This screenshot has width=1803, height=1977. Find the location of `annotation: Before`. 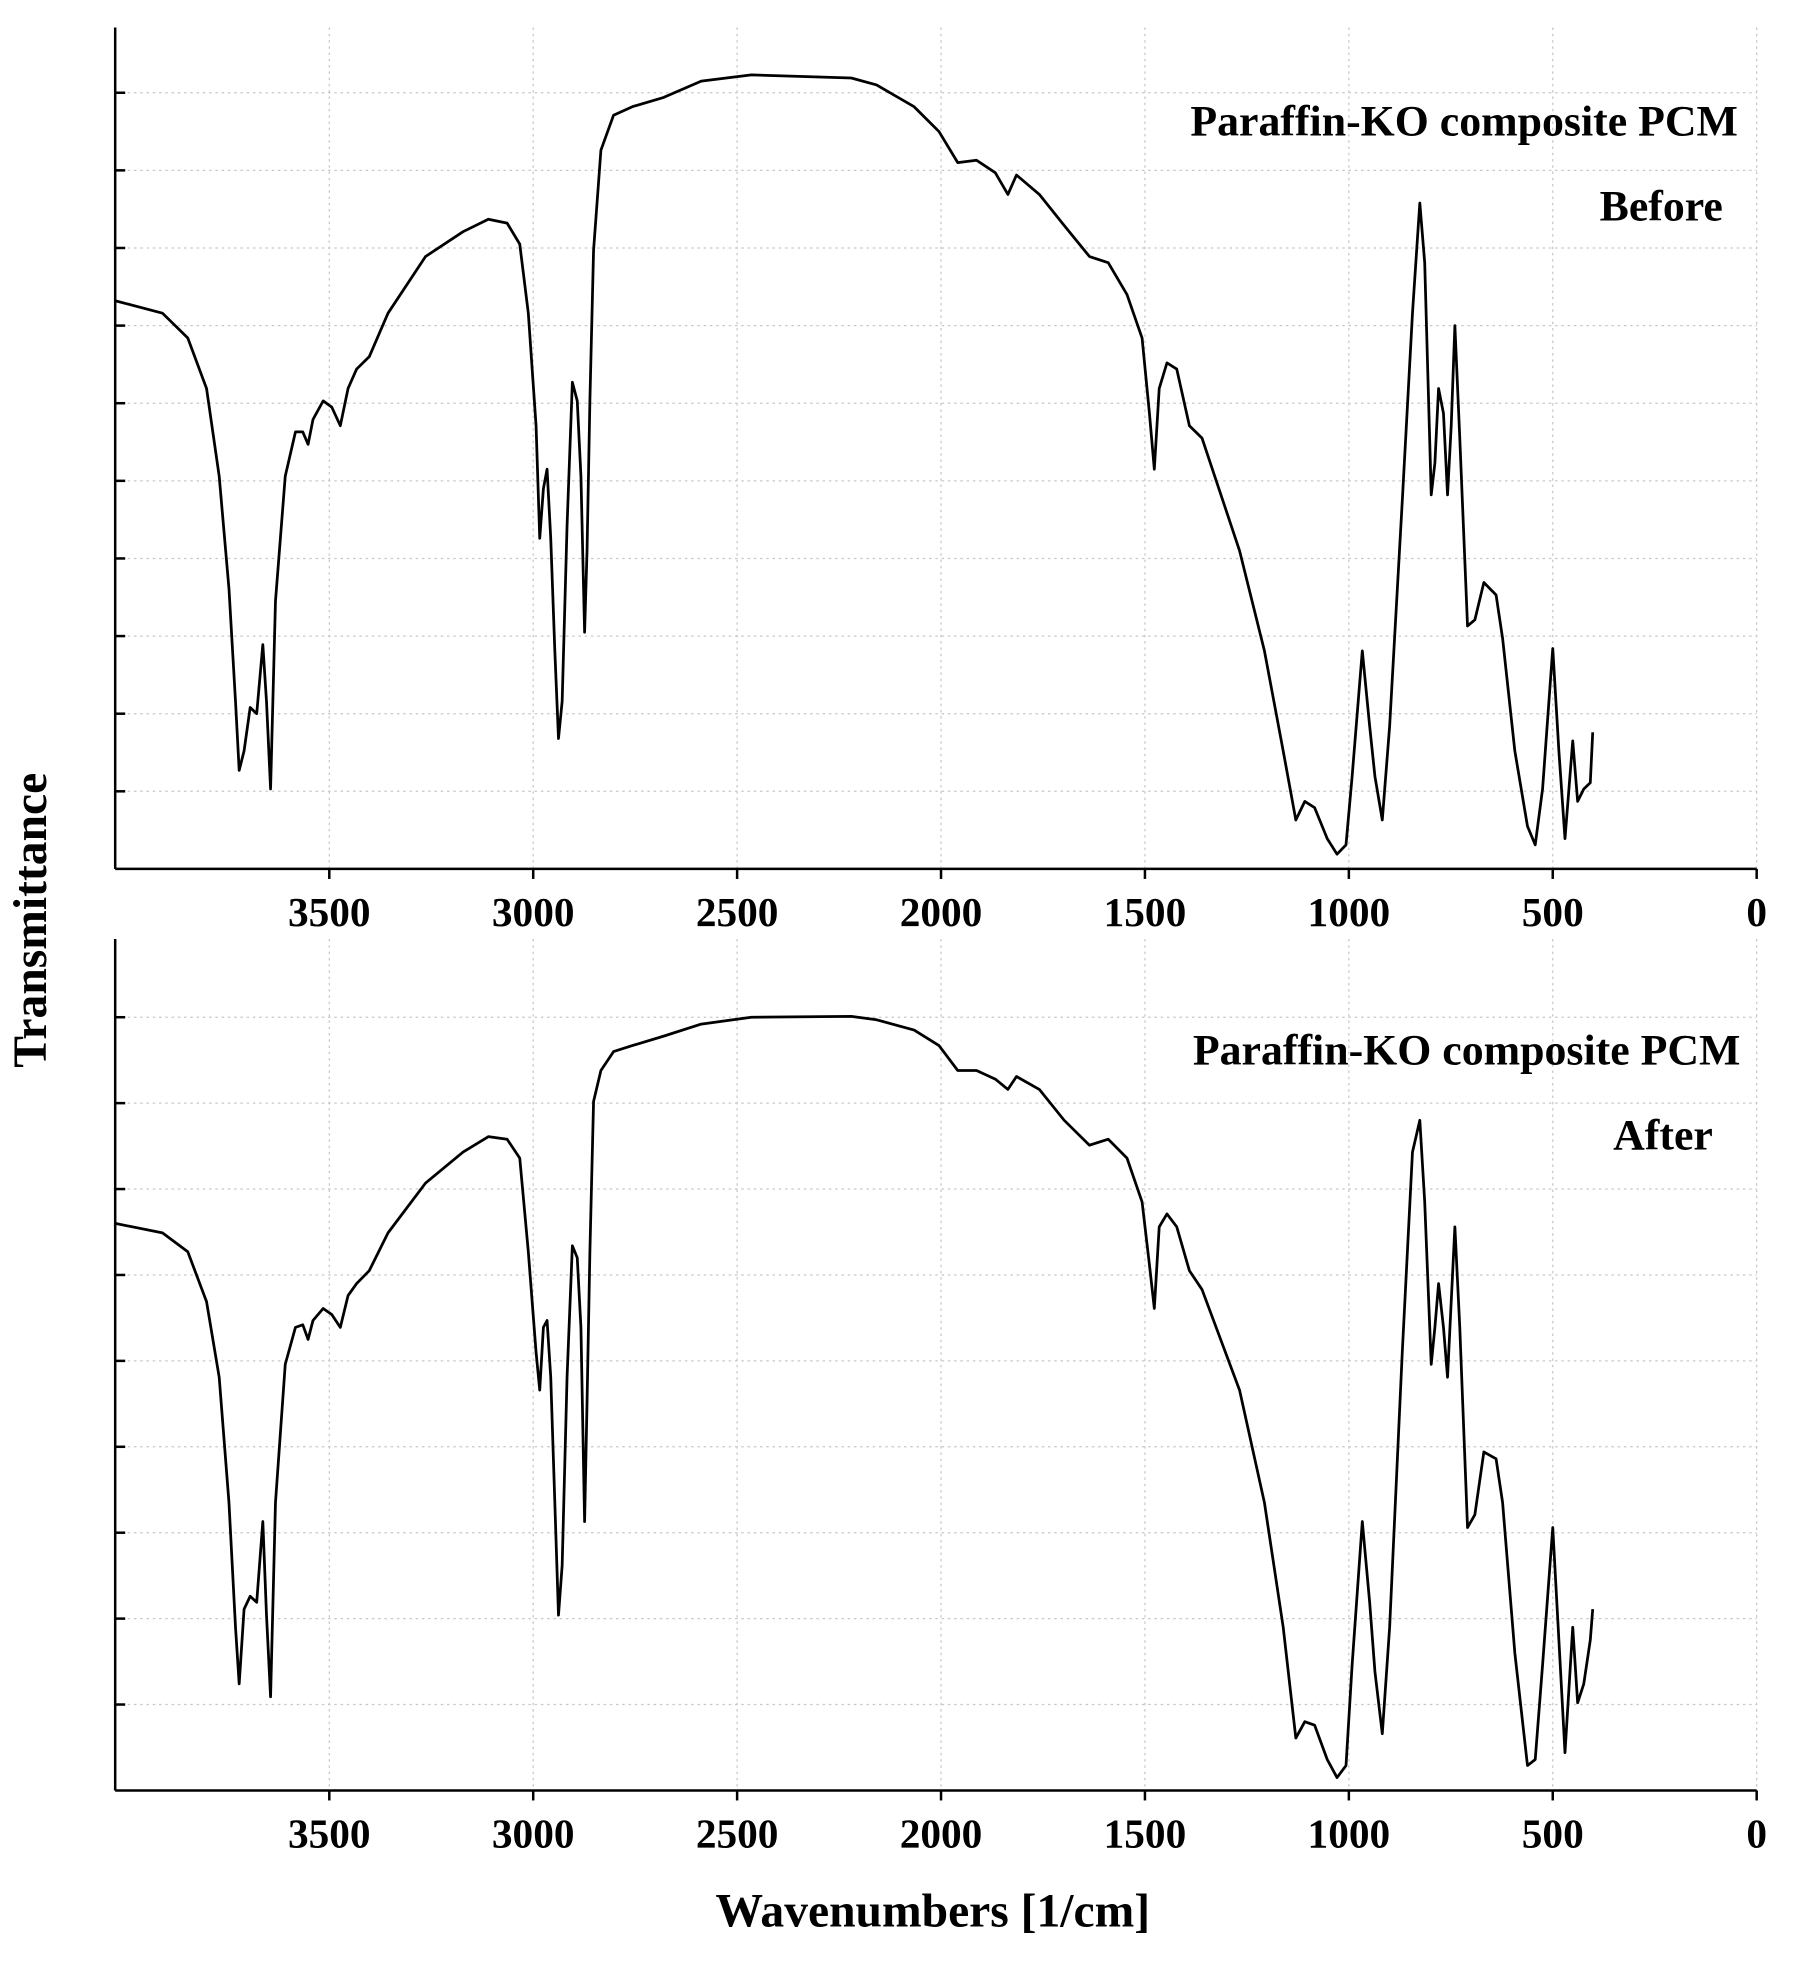

annotation: Before is located at coordinates (1661, 206).